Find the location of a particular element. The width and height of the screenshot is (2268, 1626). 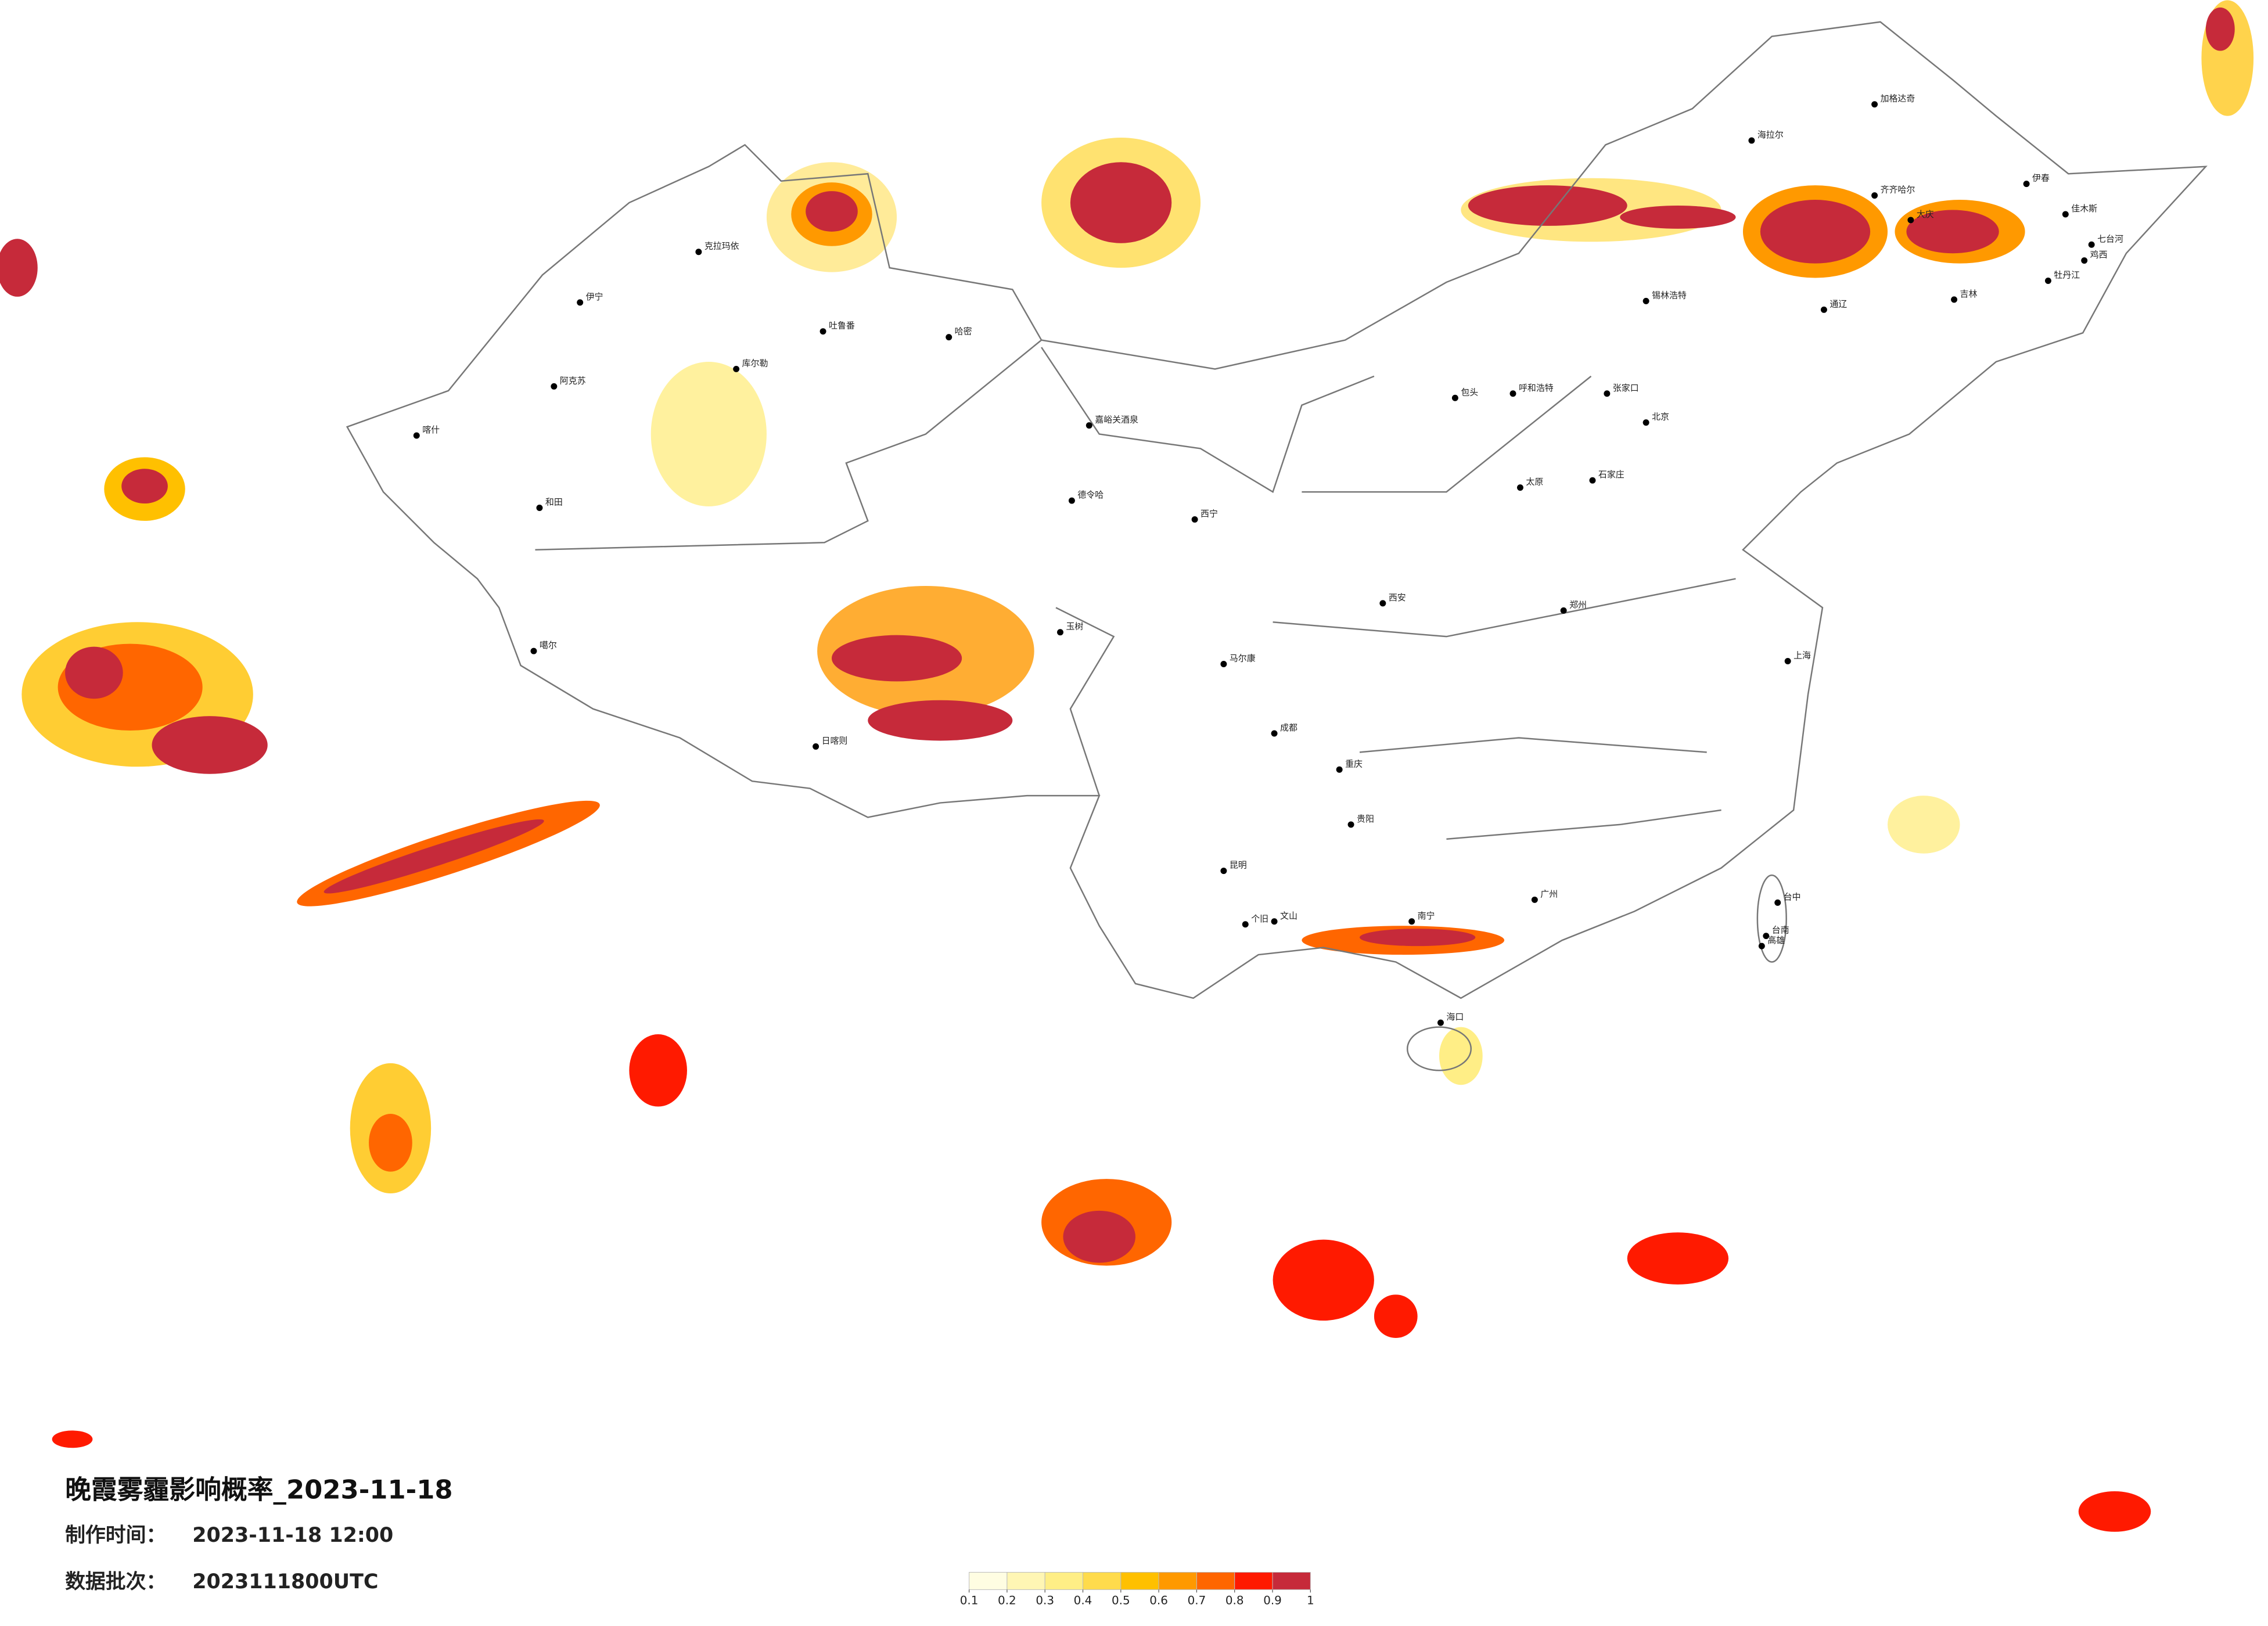

city-label: 马尔康 is located at coordinates (1243, 658).